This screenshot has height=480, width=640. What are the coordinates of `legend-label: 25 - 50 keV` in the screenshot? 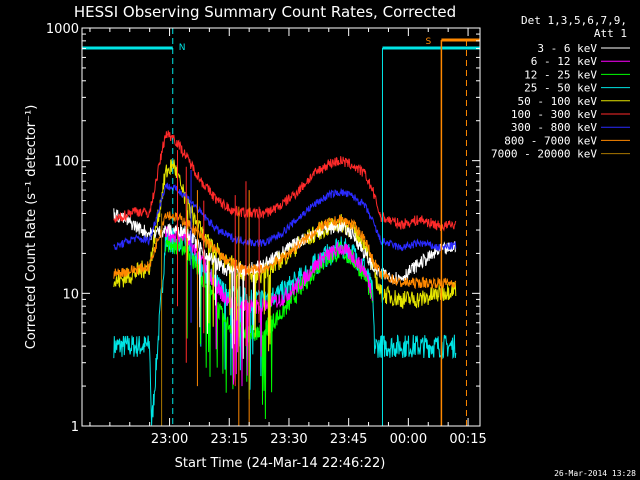 It's located at (560, 88).